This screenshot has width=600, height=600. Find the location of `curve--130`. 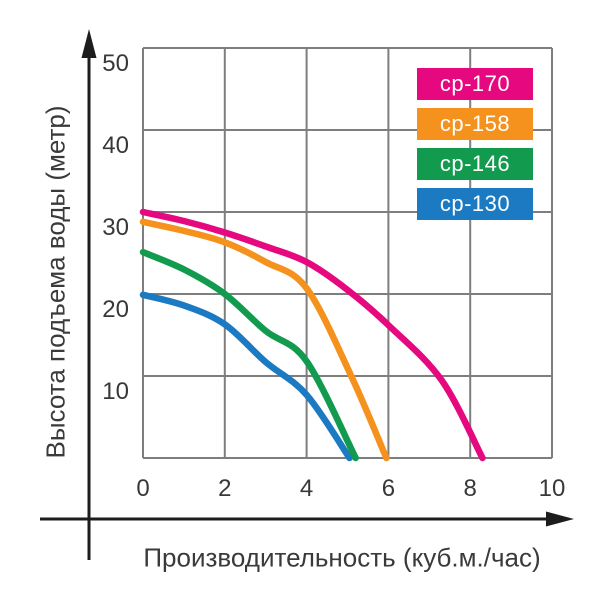

curve--130 is located at coordinates (246, 376).